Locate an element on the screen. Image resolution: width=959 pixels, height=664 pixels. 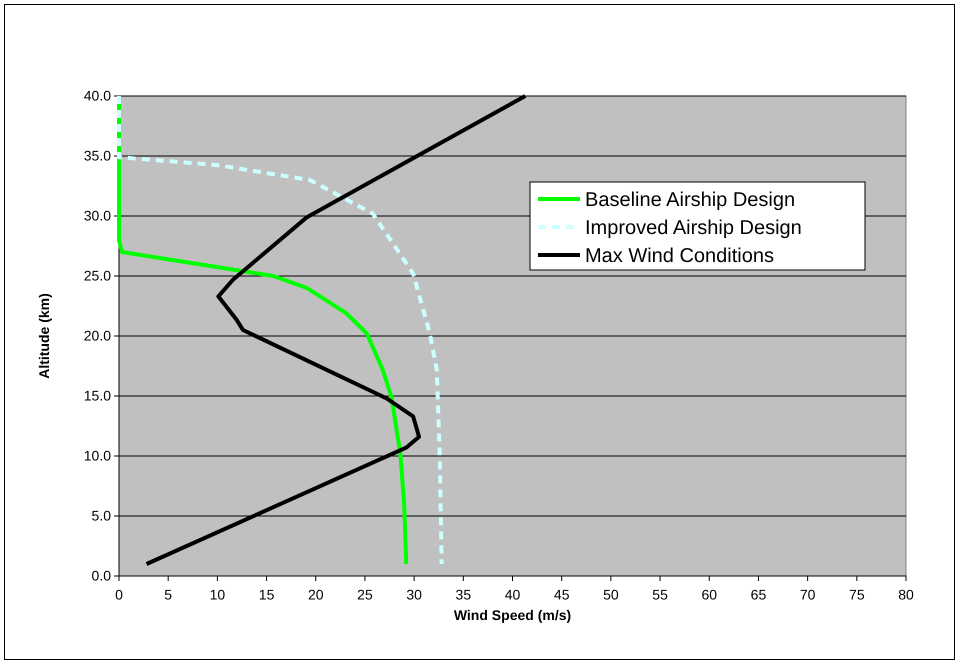
x-tick-label: 35 is located at coordinates (464, 594).